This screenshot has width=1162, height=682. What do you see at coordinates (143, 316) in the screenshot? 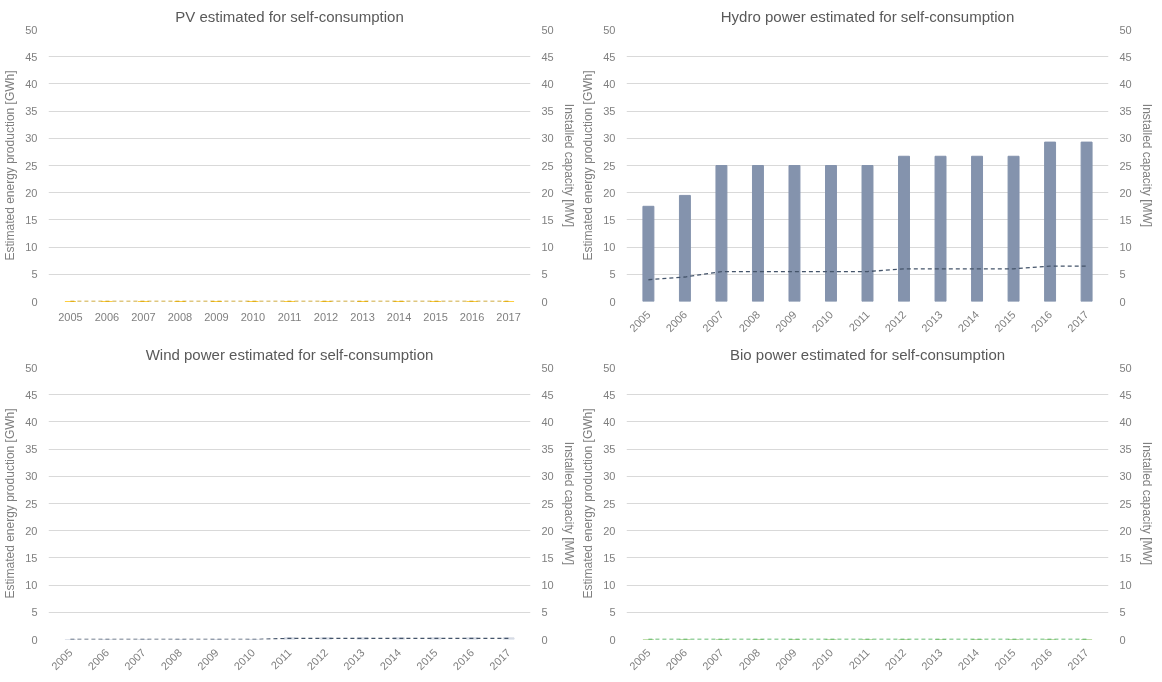
I see `x-tick-label: 2007` at bounding box center [143, 316].